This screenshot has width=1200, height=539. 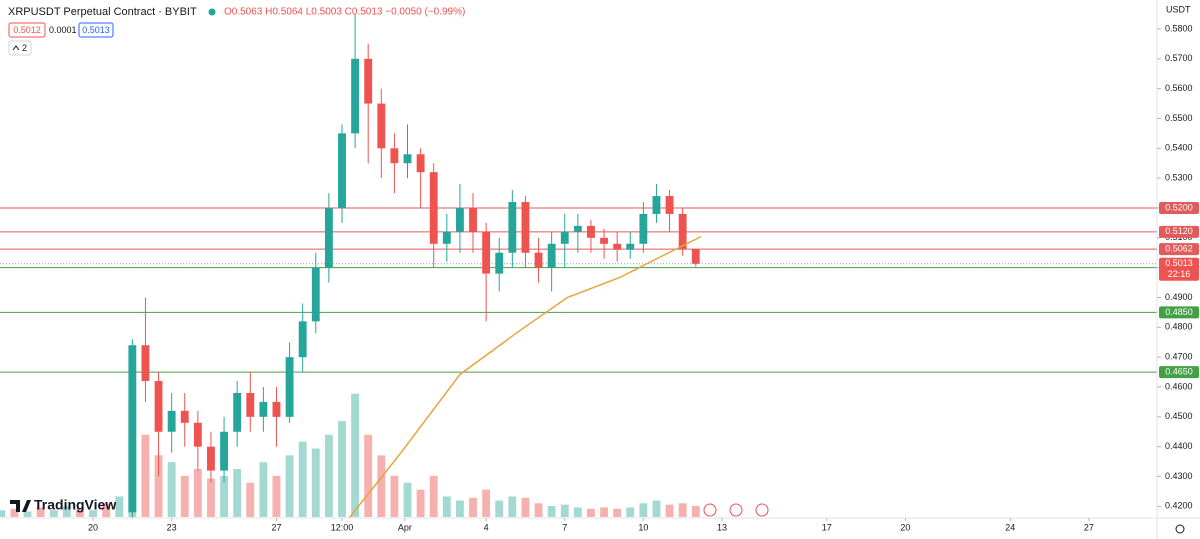 I want to click on x-tick-label: 23, so click(x=172, y=527).